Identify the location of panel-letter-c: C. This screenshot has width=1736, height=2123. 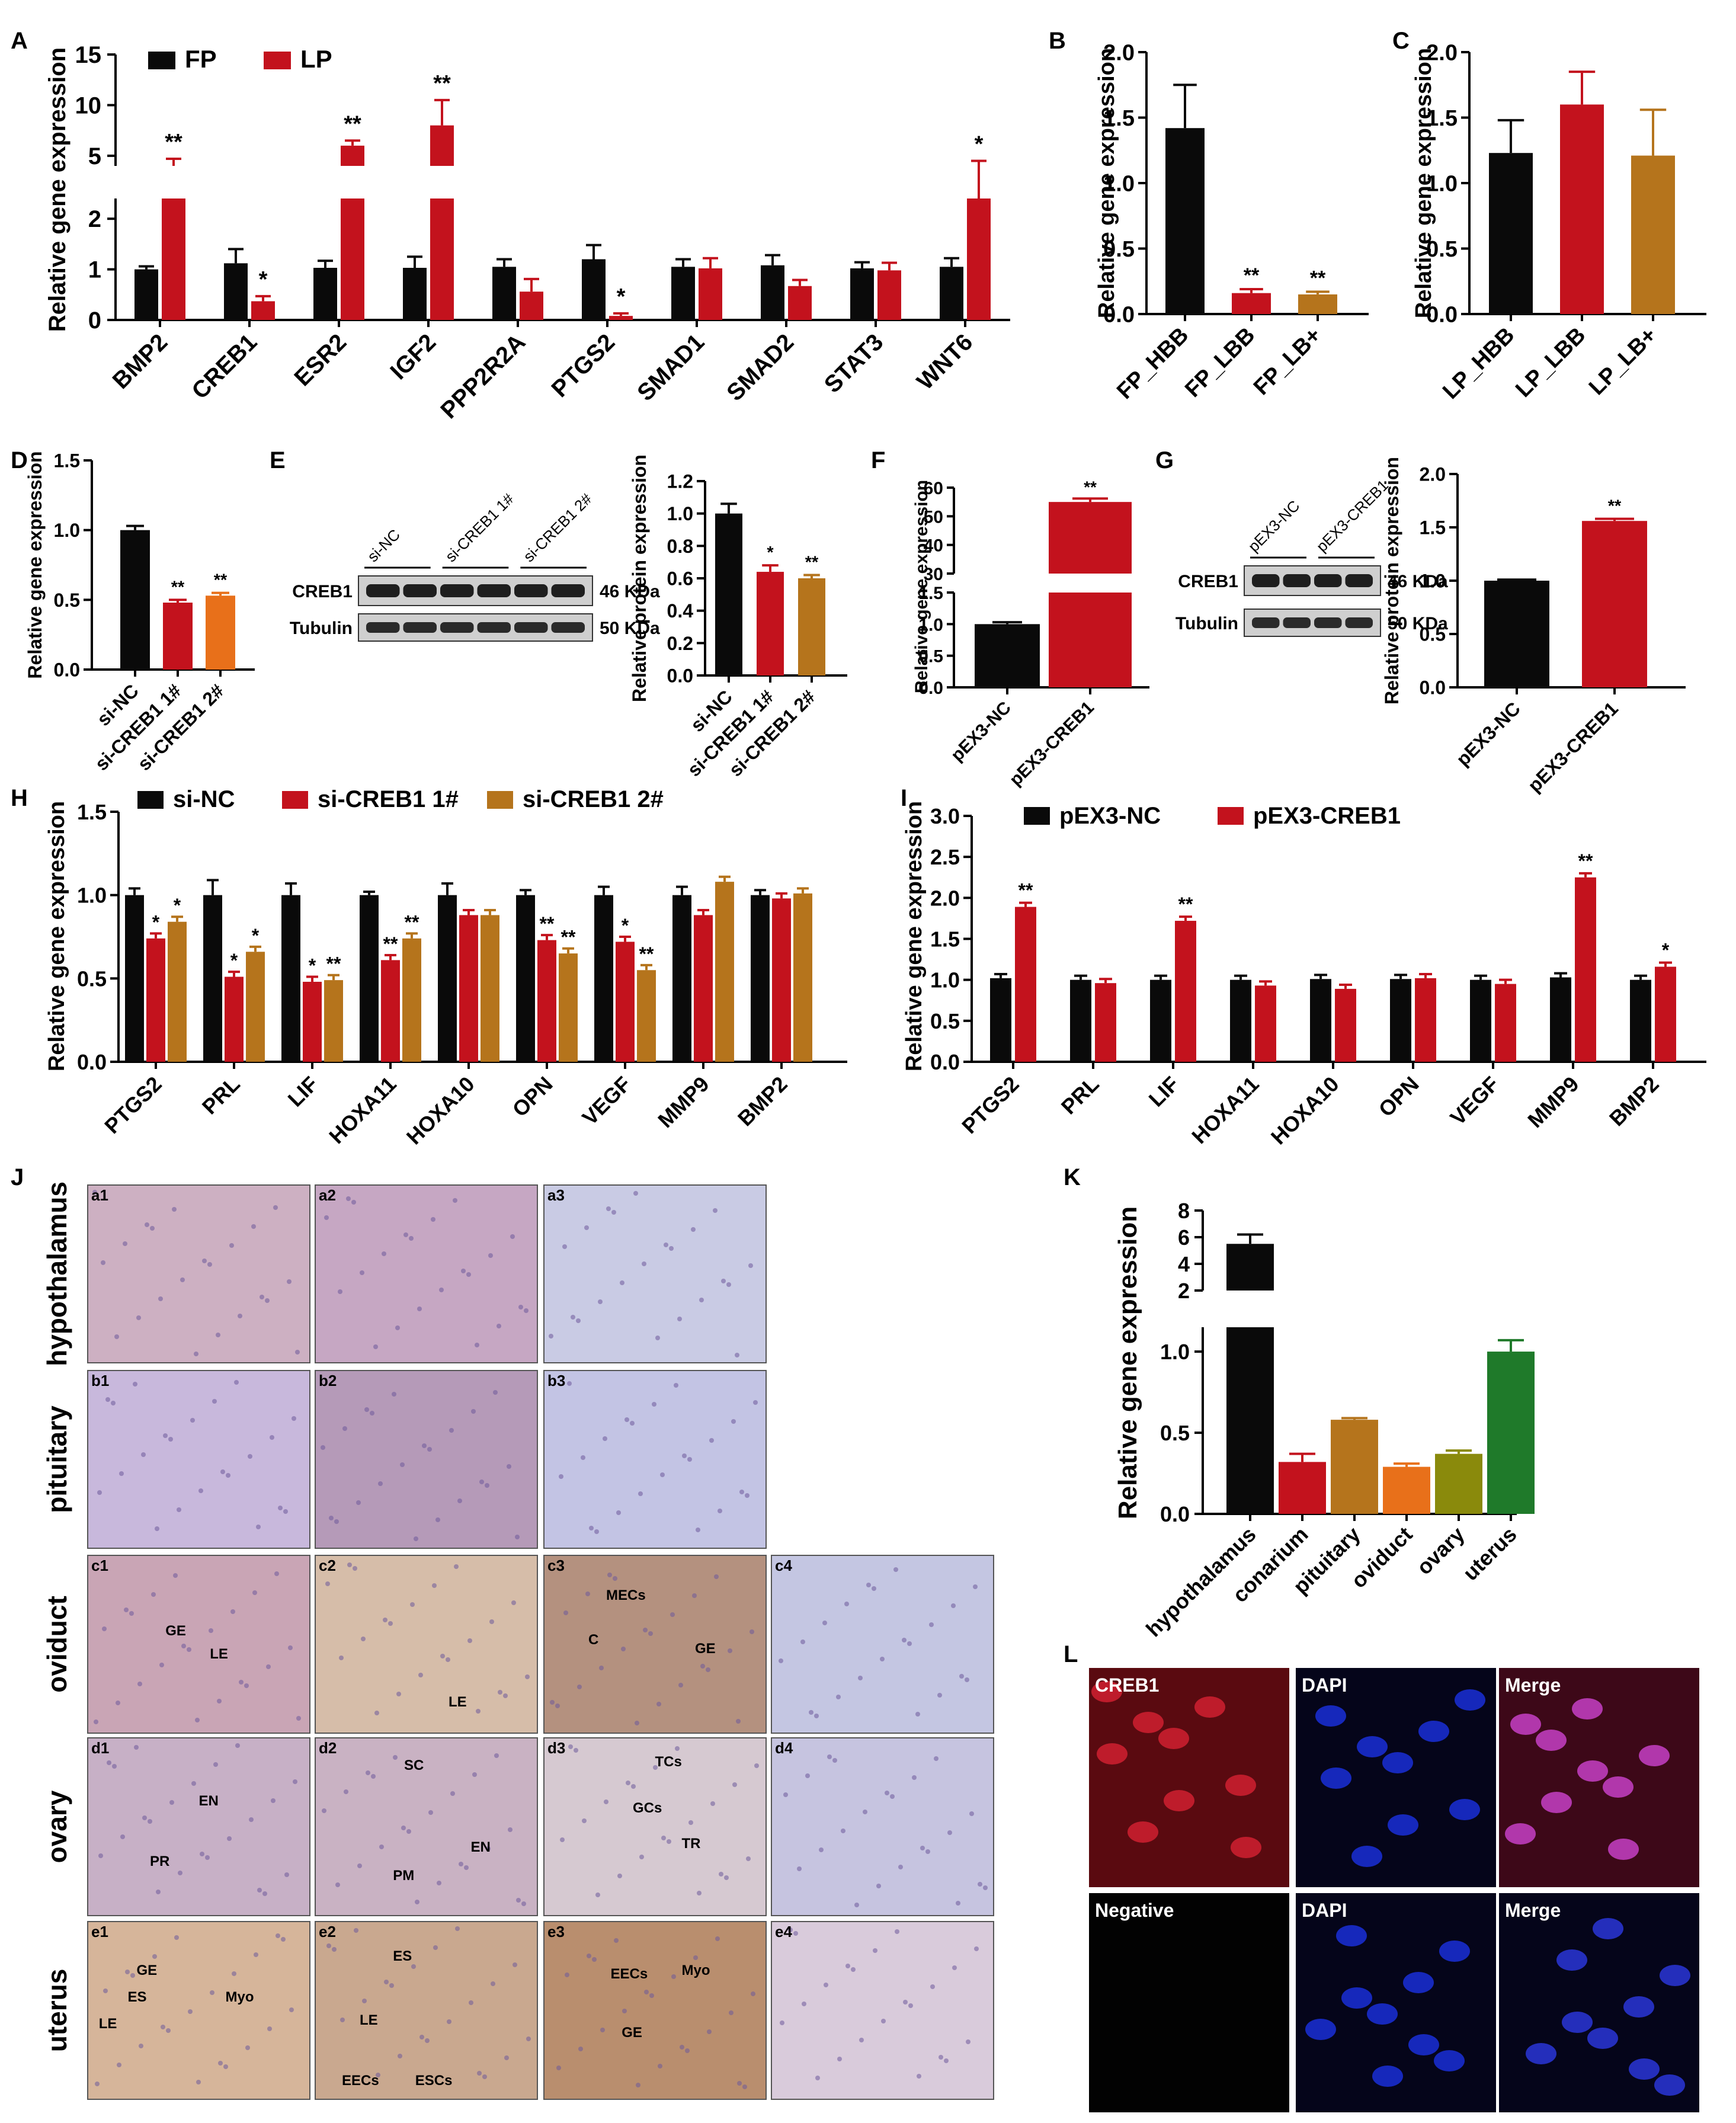
(1401, 41).